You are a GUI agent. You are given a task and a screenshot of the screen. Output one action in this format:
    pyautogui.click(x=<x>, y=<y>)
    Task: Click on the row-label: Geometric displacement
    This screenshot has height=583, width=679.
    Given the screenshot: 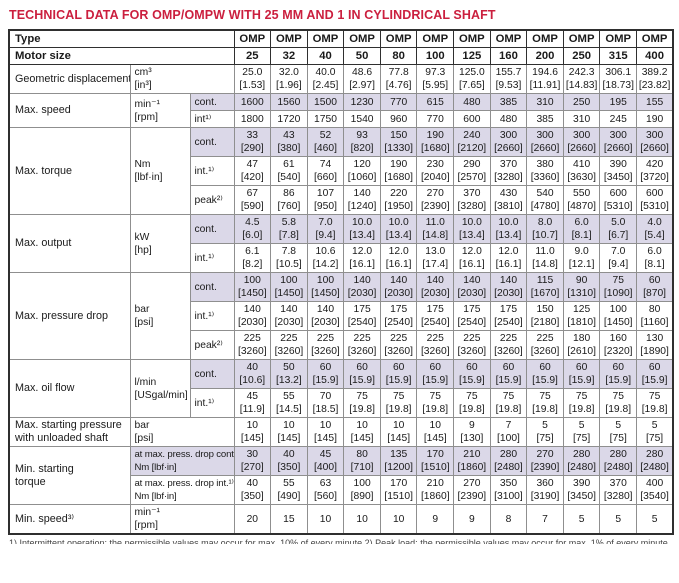 What is the action you would take?
    pyautogui.click(x=69, y=79)
    